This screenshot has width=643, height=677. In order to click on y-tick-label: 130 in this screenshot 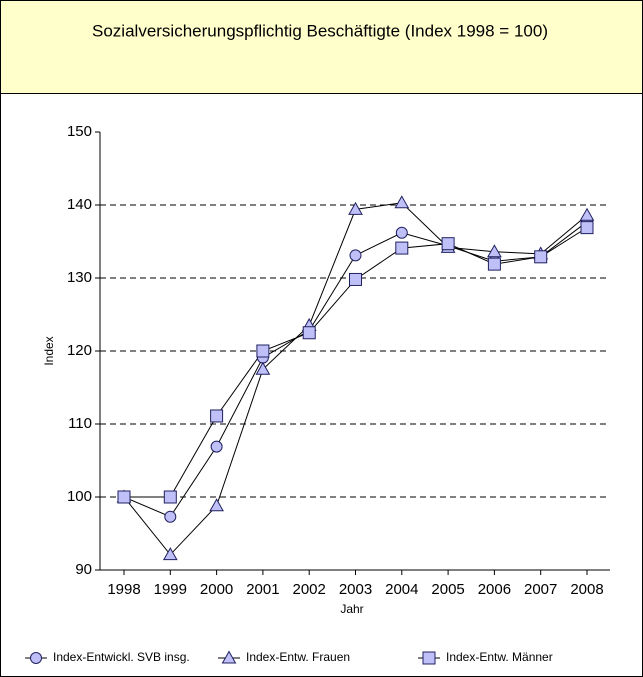, I will do `click(79, 277)`.